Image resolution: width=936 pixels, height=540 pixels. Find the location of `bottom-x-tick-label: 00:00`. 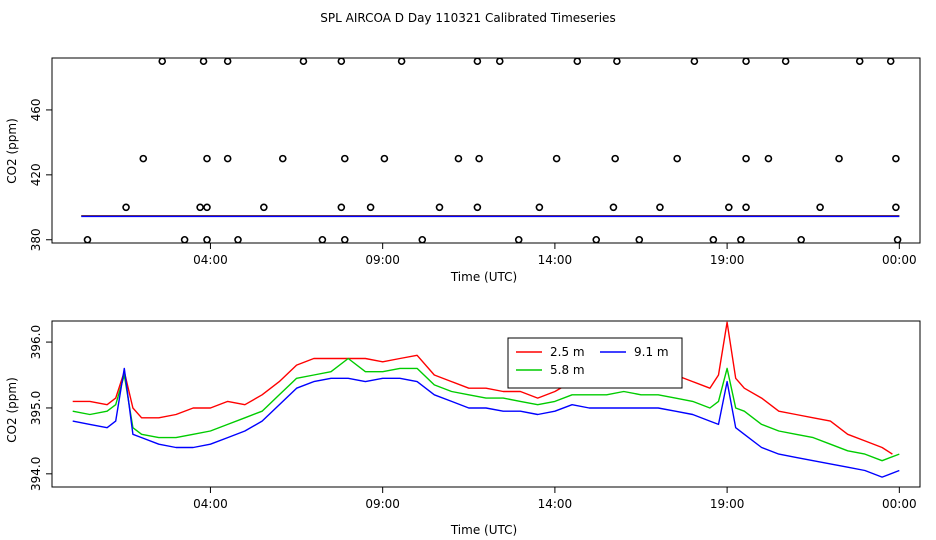

bottom-x-tick-label: 00:00 is located at coordinates (899, 504).